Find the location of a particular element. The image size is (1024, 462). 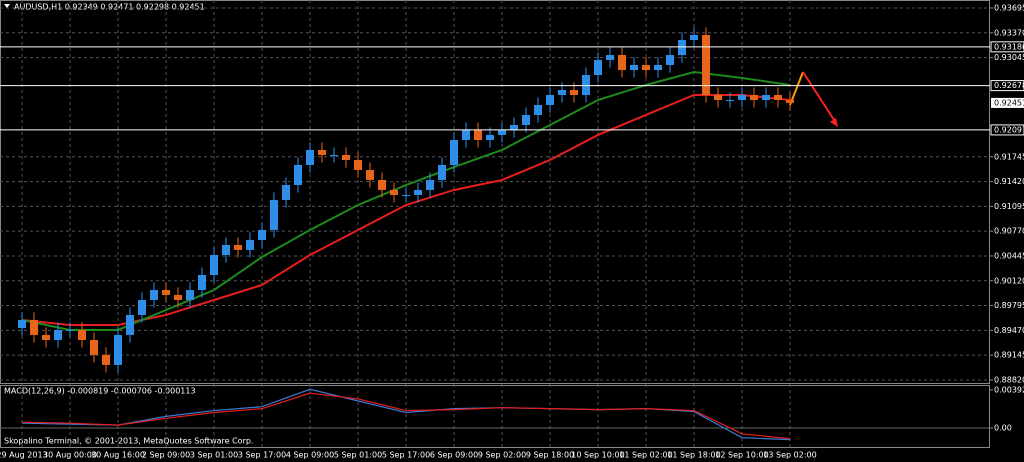

macd-pane is located at coordinates (495, 416).